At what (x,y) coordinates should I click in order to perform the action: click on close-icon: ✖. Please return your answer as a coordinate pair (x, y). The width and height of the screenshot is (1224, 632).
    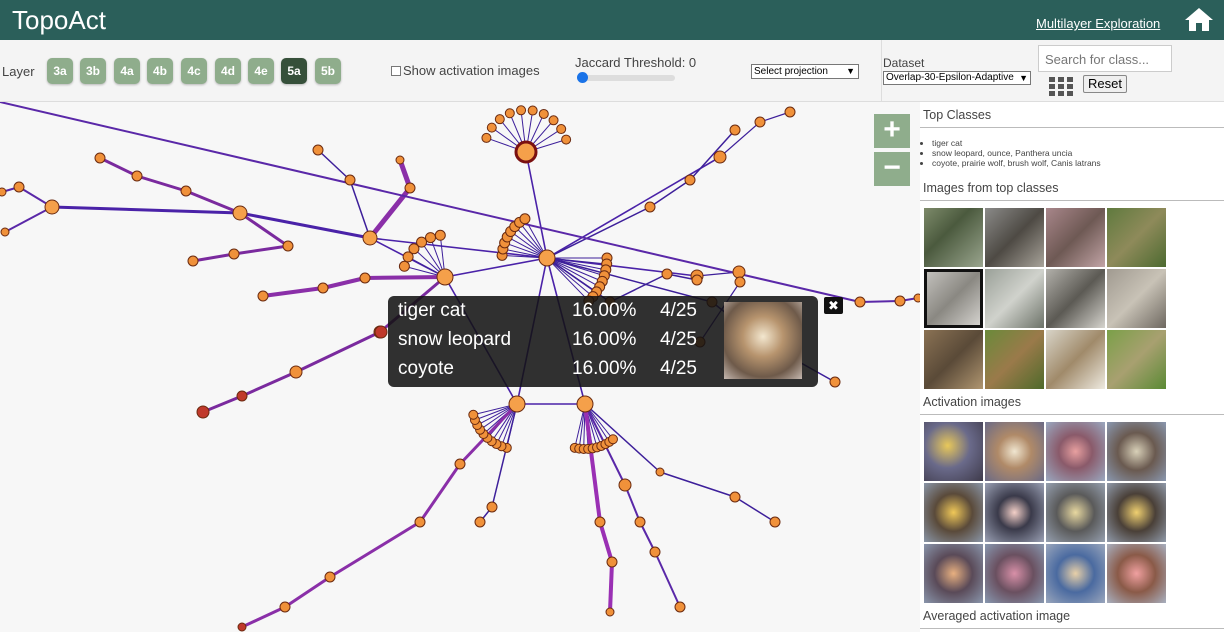
    Looking at the image, I should click on (833, 305).